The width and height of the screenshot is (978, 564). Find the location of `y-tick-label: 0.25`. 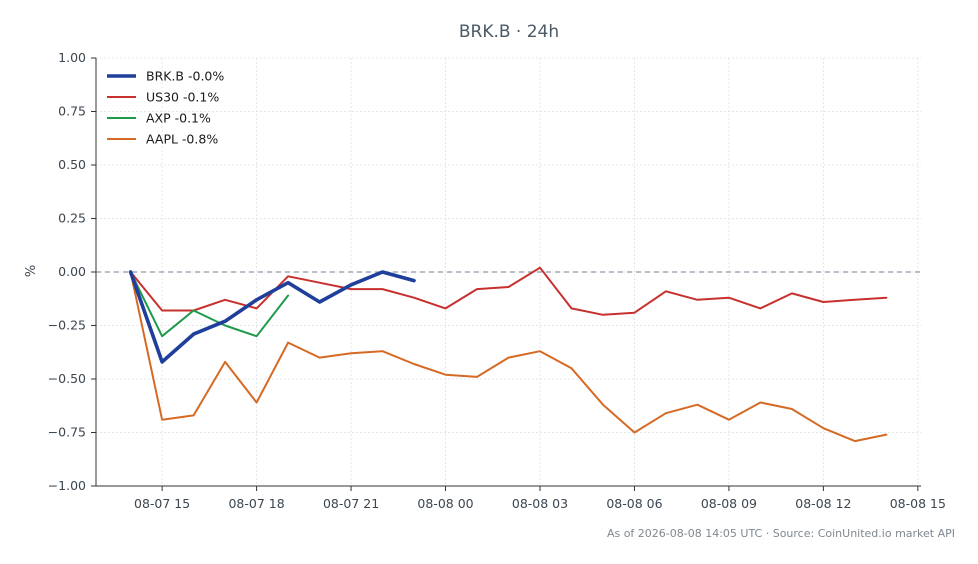

y-tick-label: 0.25 is located at coordinates (72, 218).